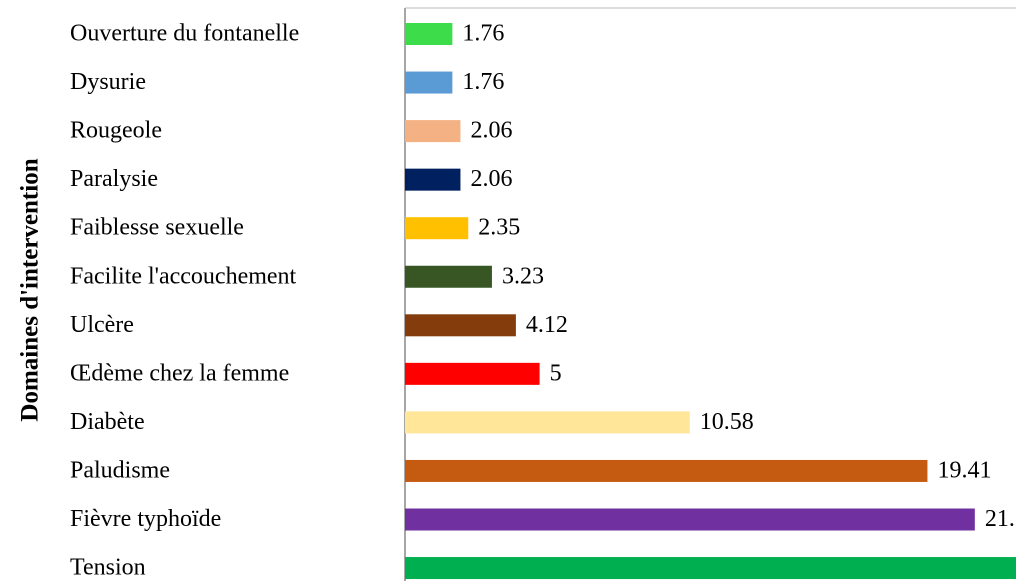 This screenshot has width=1016, height=581. Describe the element at coordinates (184, 34) in the screenshot. I see `y-tick-label: Ouverture du fontanelle` at that location.